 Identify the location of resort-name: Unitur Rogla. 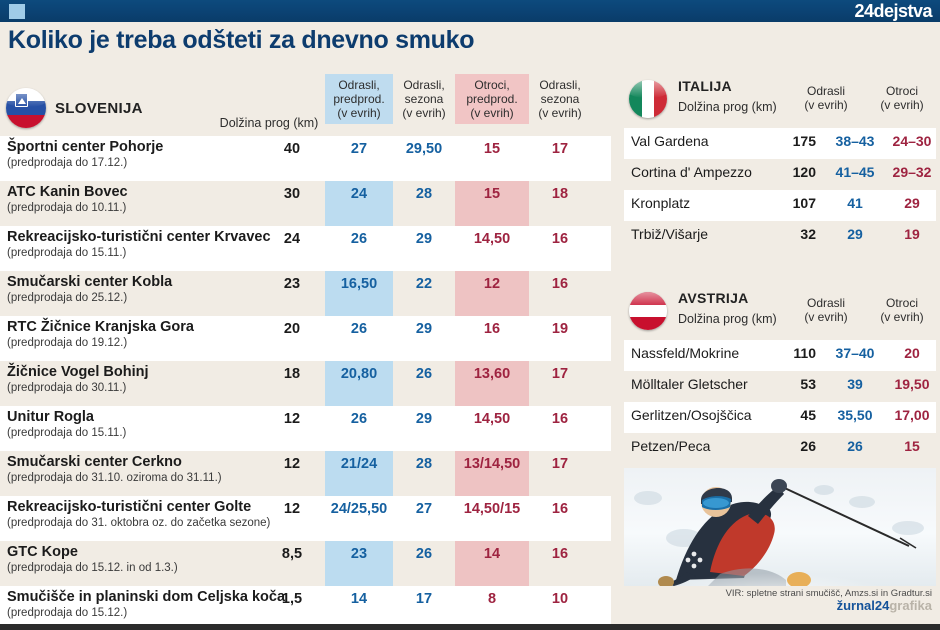
(50, 417).